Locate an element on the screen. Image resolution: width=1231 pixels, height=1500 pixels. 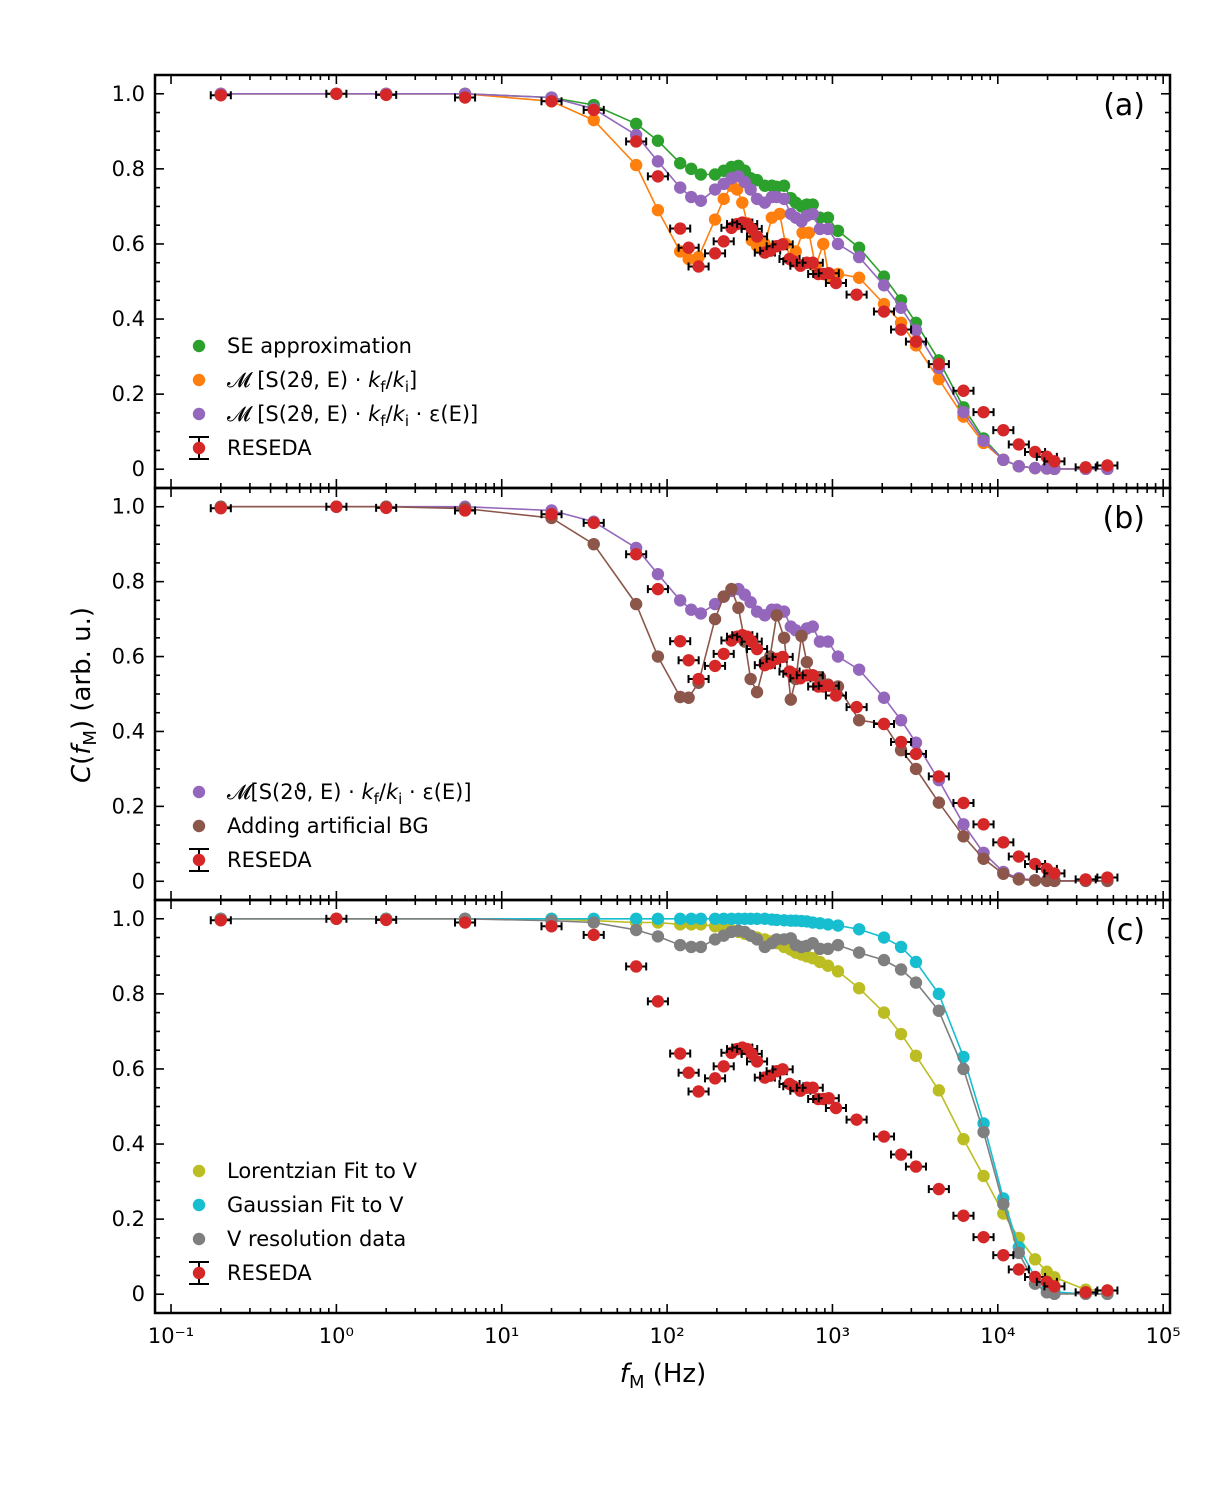
legend-label: V resolution data is located at coordinates (316, 1239).